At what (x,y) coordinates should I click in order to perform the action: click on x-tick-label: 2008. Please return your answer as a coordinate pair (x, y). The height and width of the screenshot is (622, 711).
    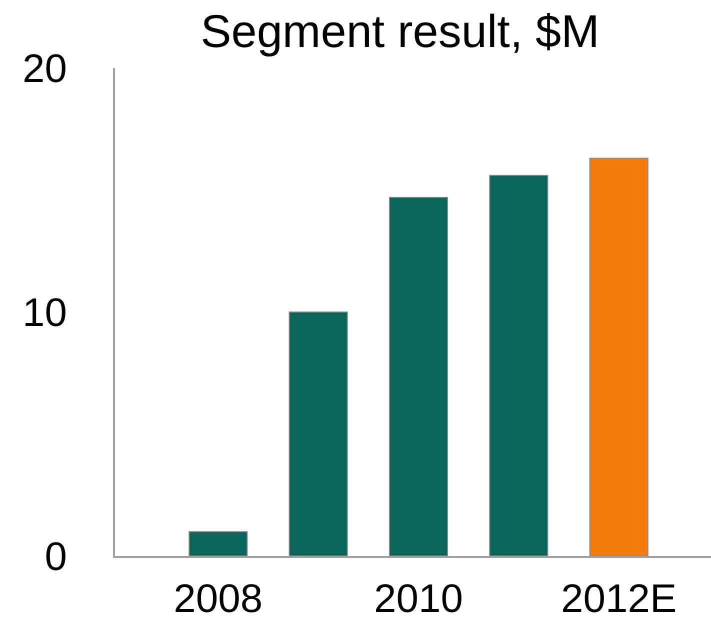
    Looking at the image, I should click on (218, 599).